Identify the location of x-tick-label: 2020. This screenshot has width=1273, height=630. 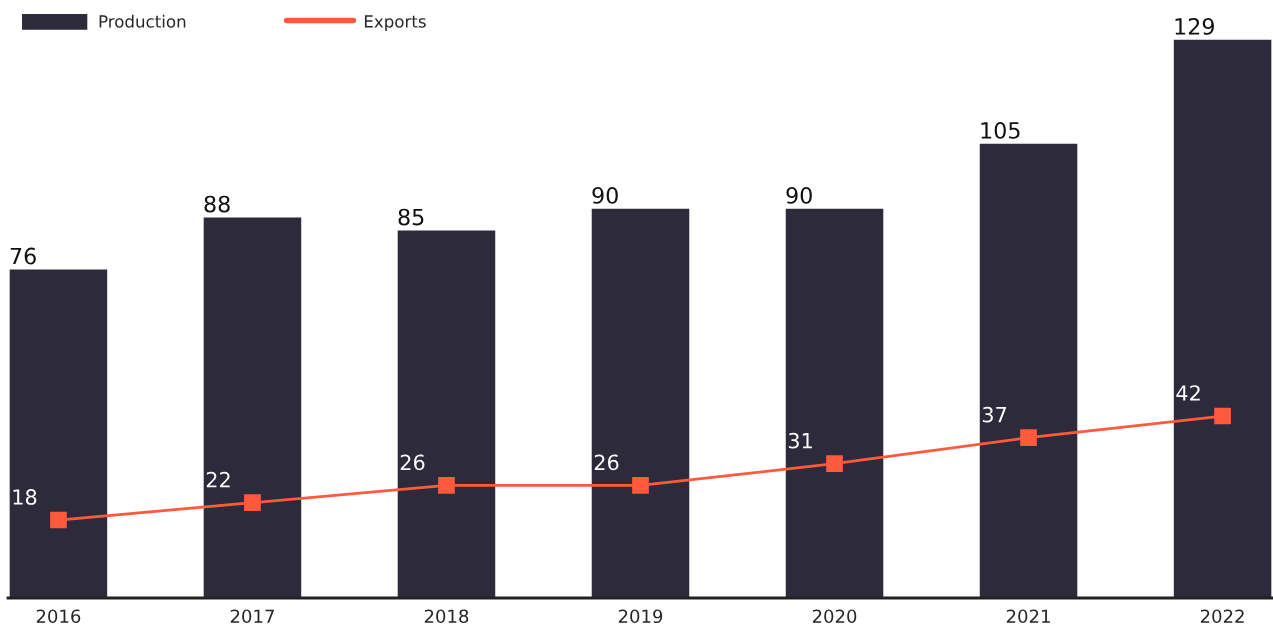
(834, 616).